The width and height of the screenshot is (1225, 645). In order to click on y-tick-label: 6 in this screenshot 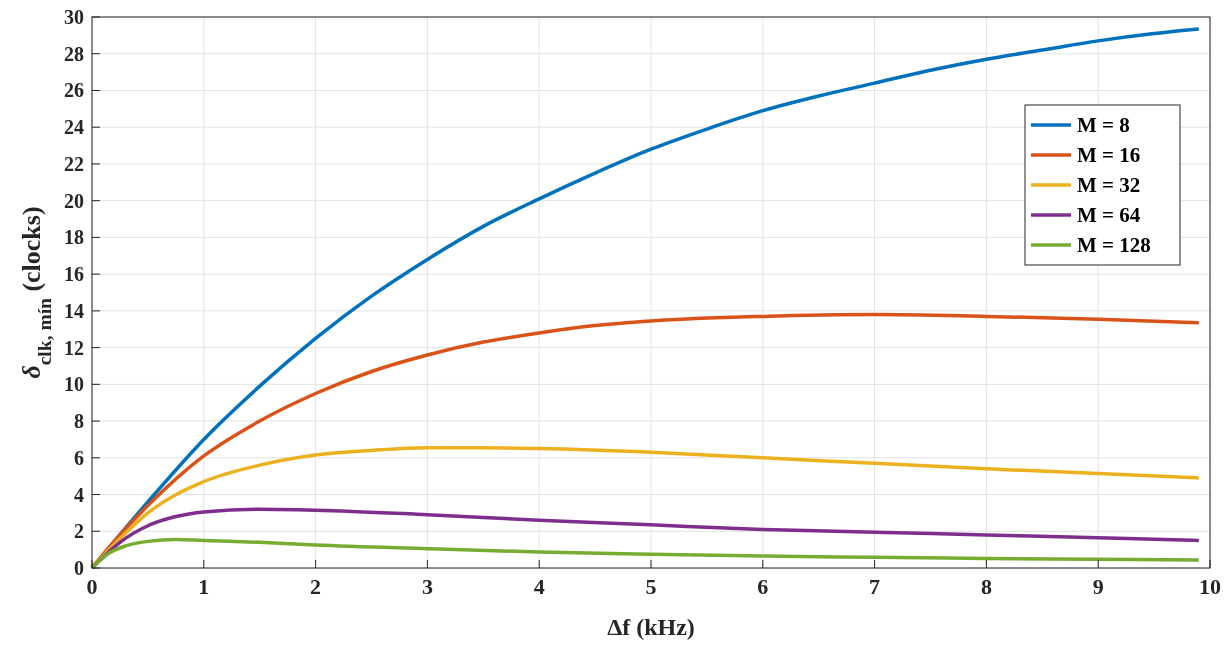, I will do `click(79, 457)`.